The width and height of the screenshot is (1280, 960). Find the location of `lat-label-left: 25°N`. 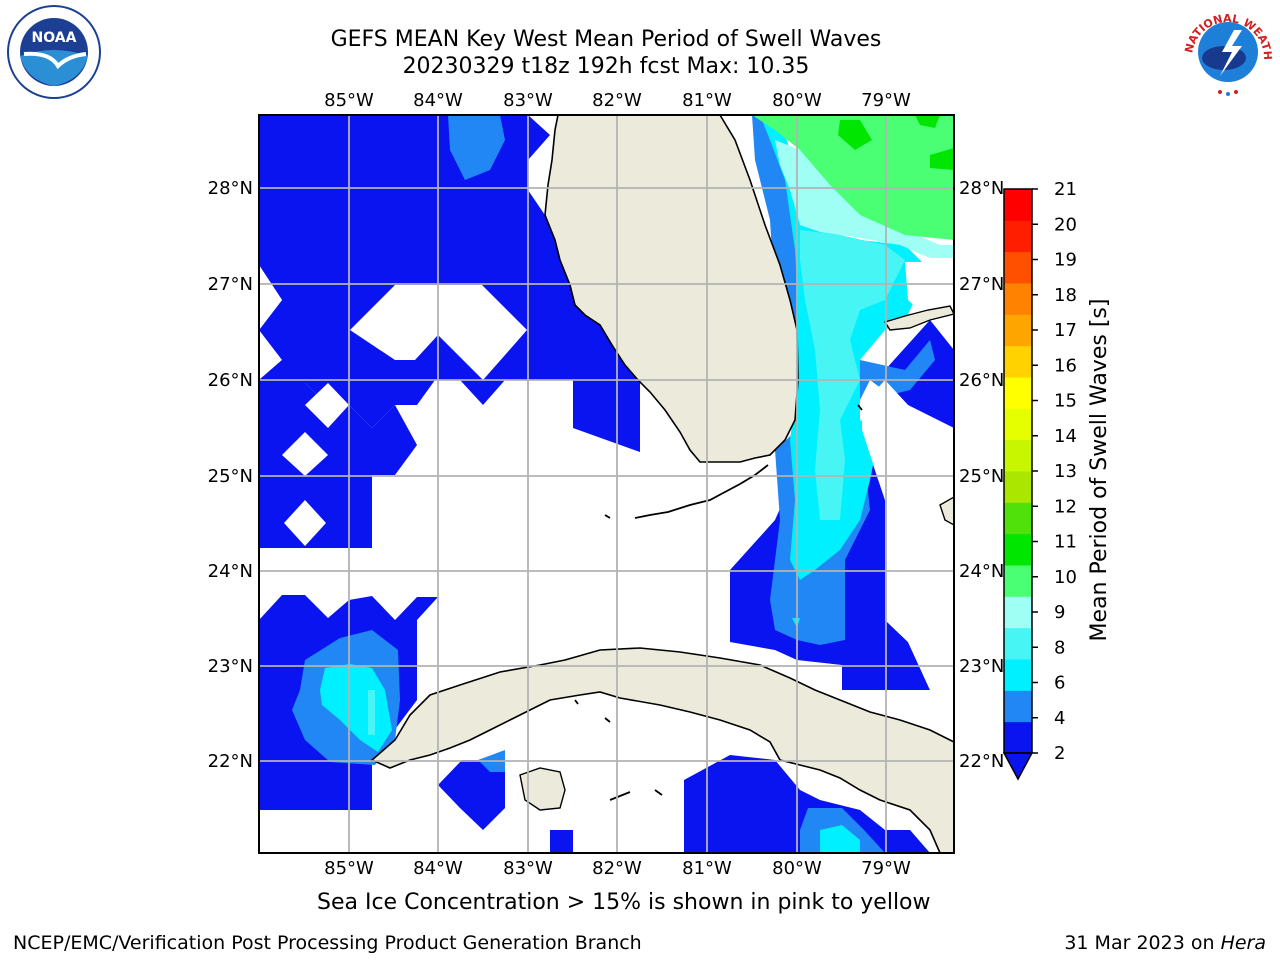

lat-label-left: 25°N is located at coordinates (230, 476).